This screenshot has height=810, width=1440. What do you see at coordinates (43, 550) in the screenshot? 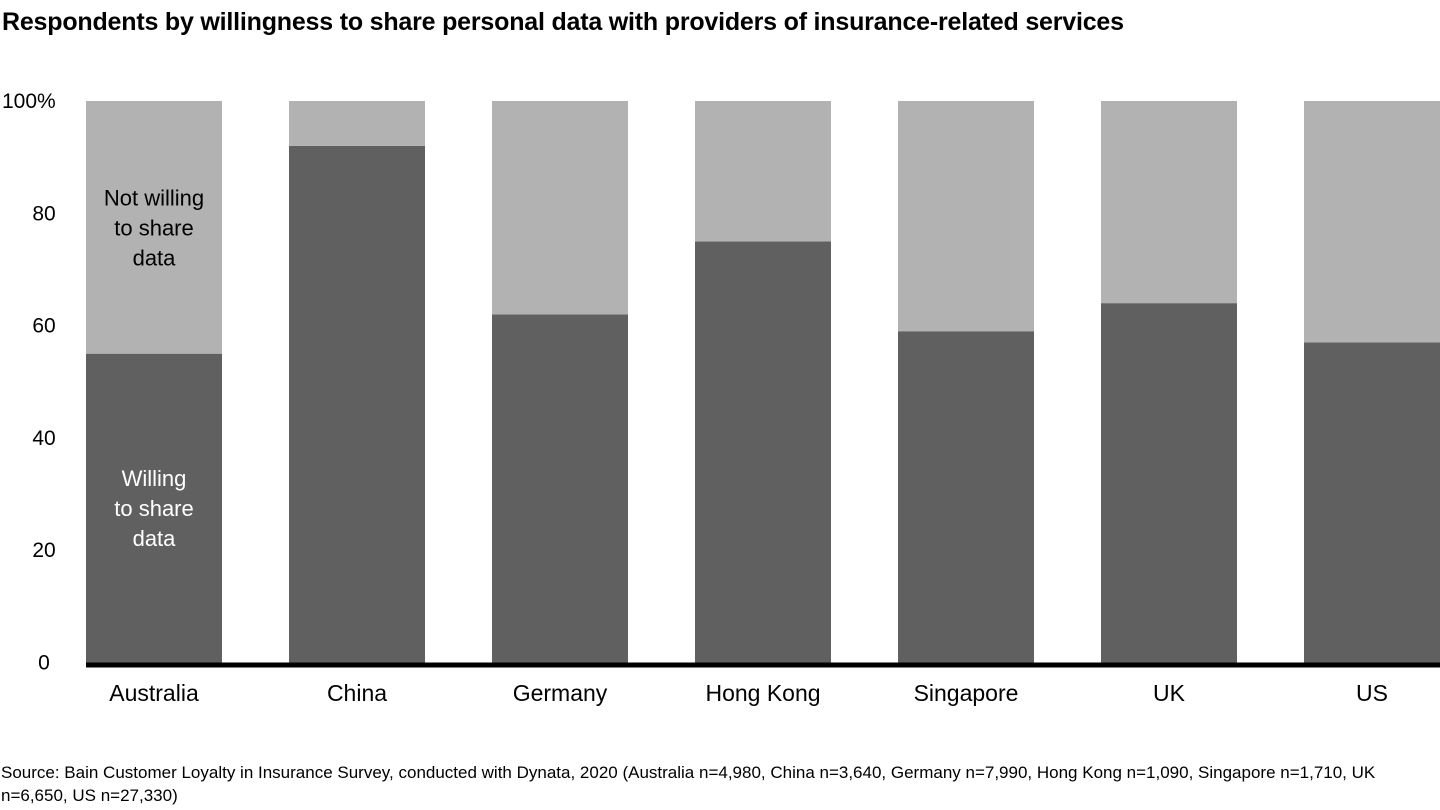
I see `y-tick-label: 20` at bounding box center [43, 550].